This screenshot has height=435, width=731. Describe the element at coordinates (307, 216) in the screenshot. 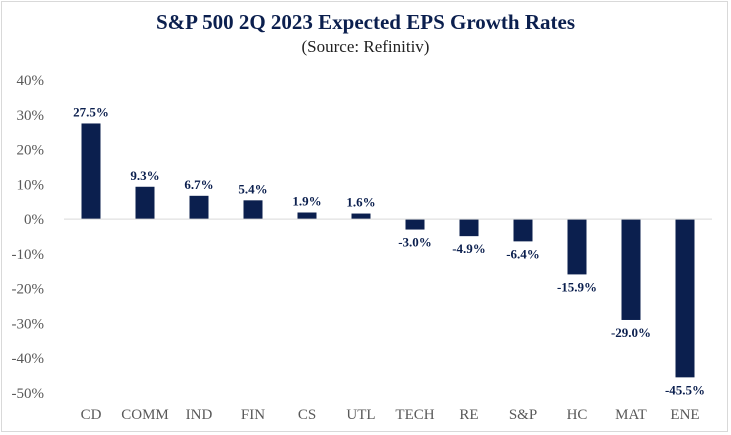

I see `bar-cs` at that location.